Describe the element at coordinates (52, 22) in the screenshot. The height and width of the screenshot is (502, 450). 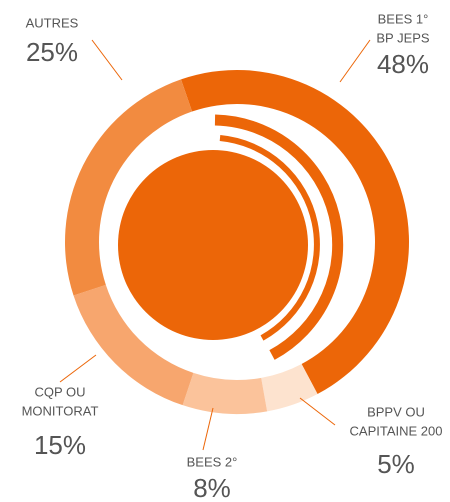
I see `category-label: AUTRES` at that location.